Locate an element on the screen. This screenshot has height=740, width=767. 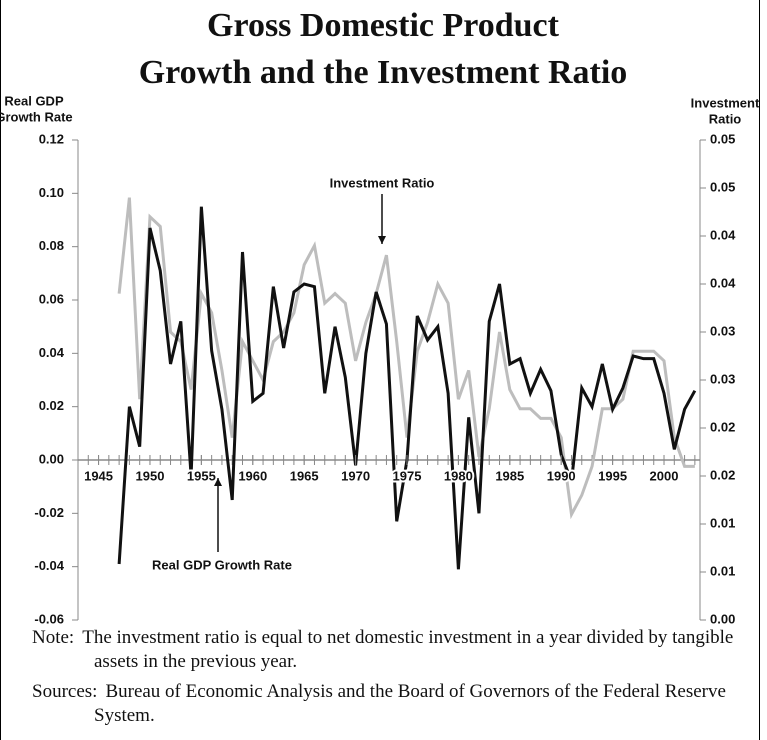
y-tick-label: 0.08 is located at coordinates (51, 245).